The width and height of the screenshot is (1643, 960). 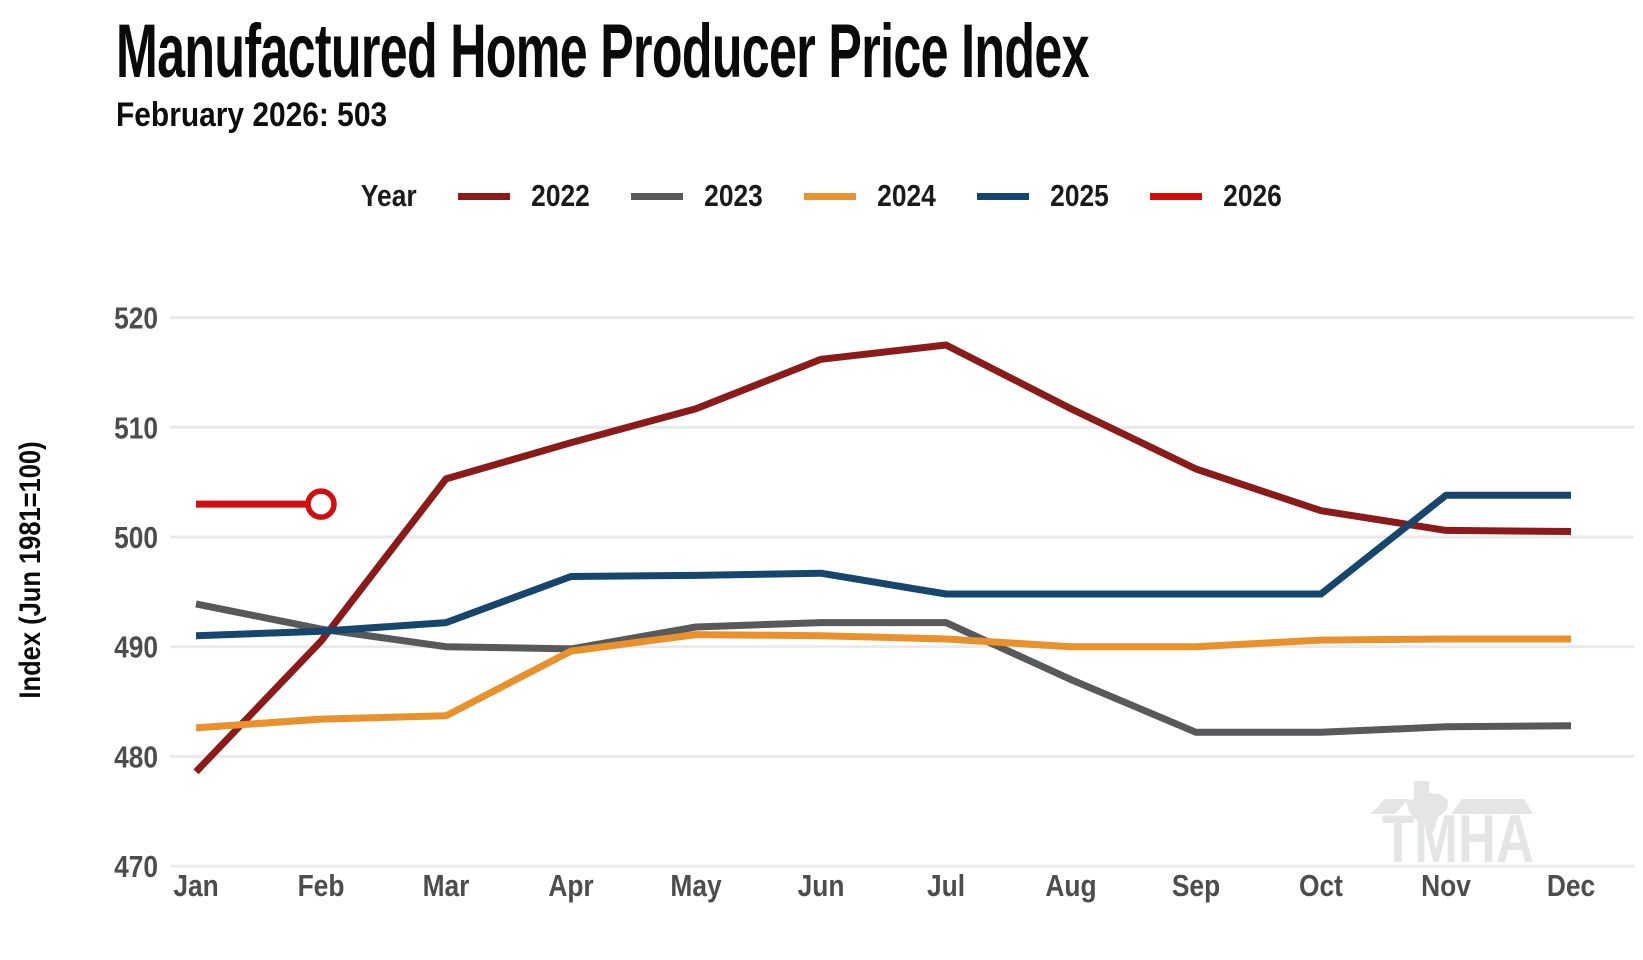 I want to click on legend-label-2022: 2022, so click(x=560, y=195).